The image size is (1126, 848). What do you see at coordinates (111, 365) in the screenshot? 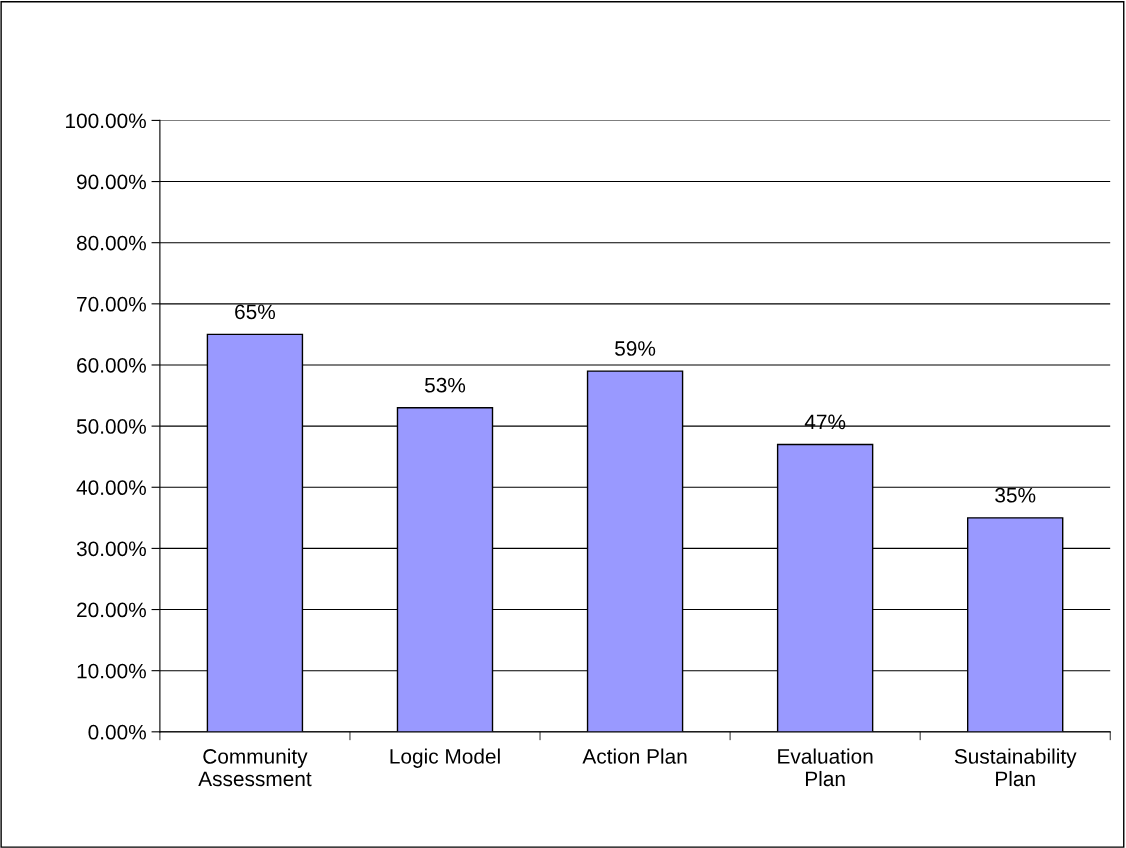
I see `y-tick-label: 60.00%` at bounding box center [111, 365].